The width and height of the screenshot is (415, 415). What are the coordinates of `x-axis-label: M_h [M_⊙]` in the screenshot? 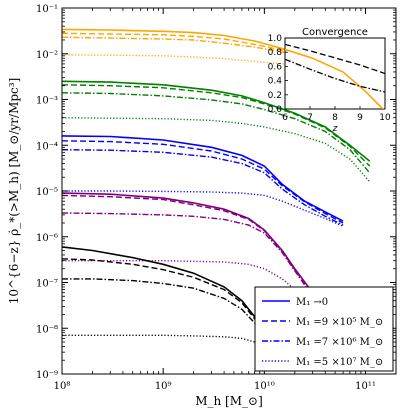 It's located at (229, 401).